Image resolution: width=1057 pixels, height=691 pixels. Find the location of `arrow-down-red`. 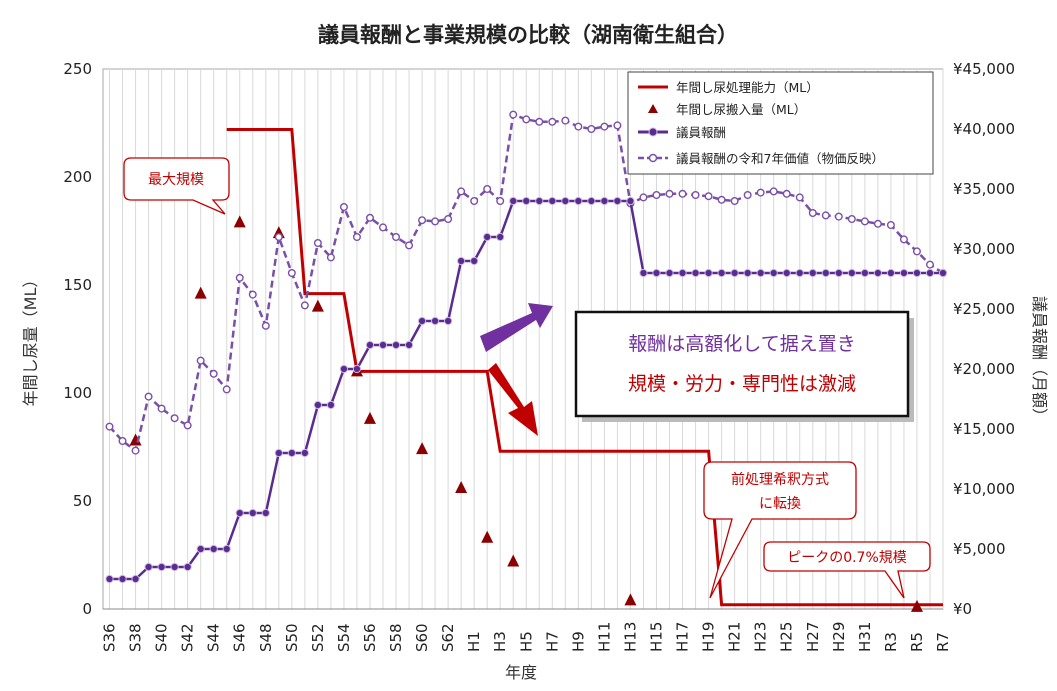

arrow-down-red is located at coordinates (513, 399).